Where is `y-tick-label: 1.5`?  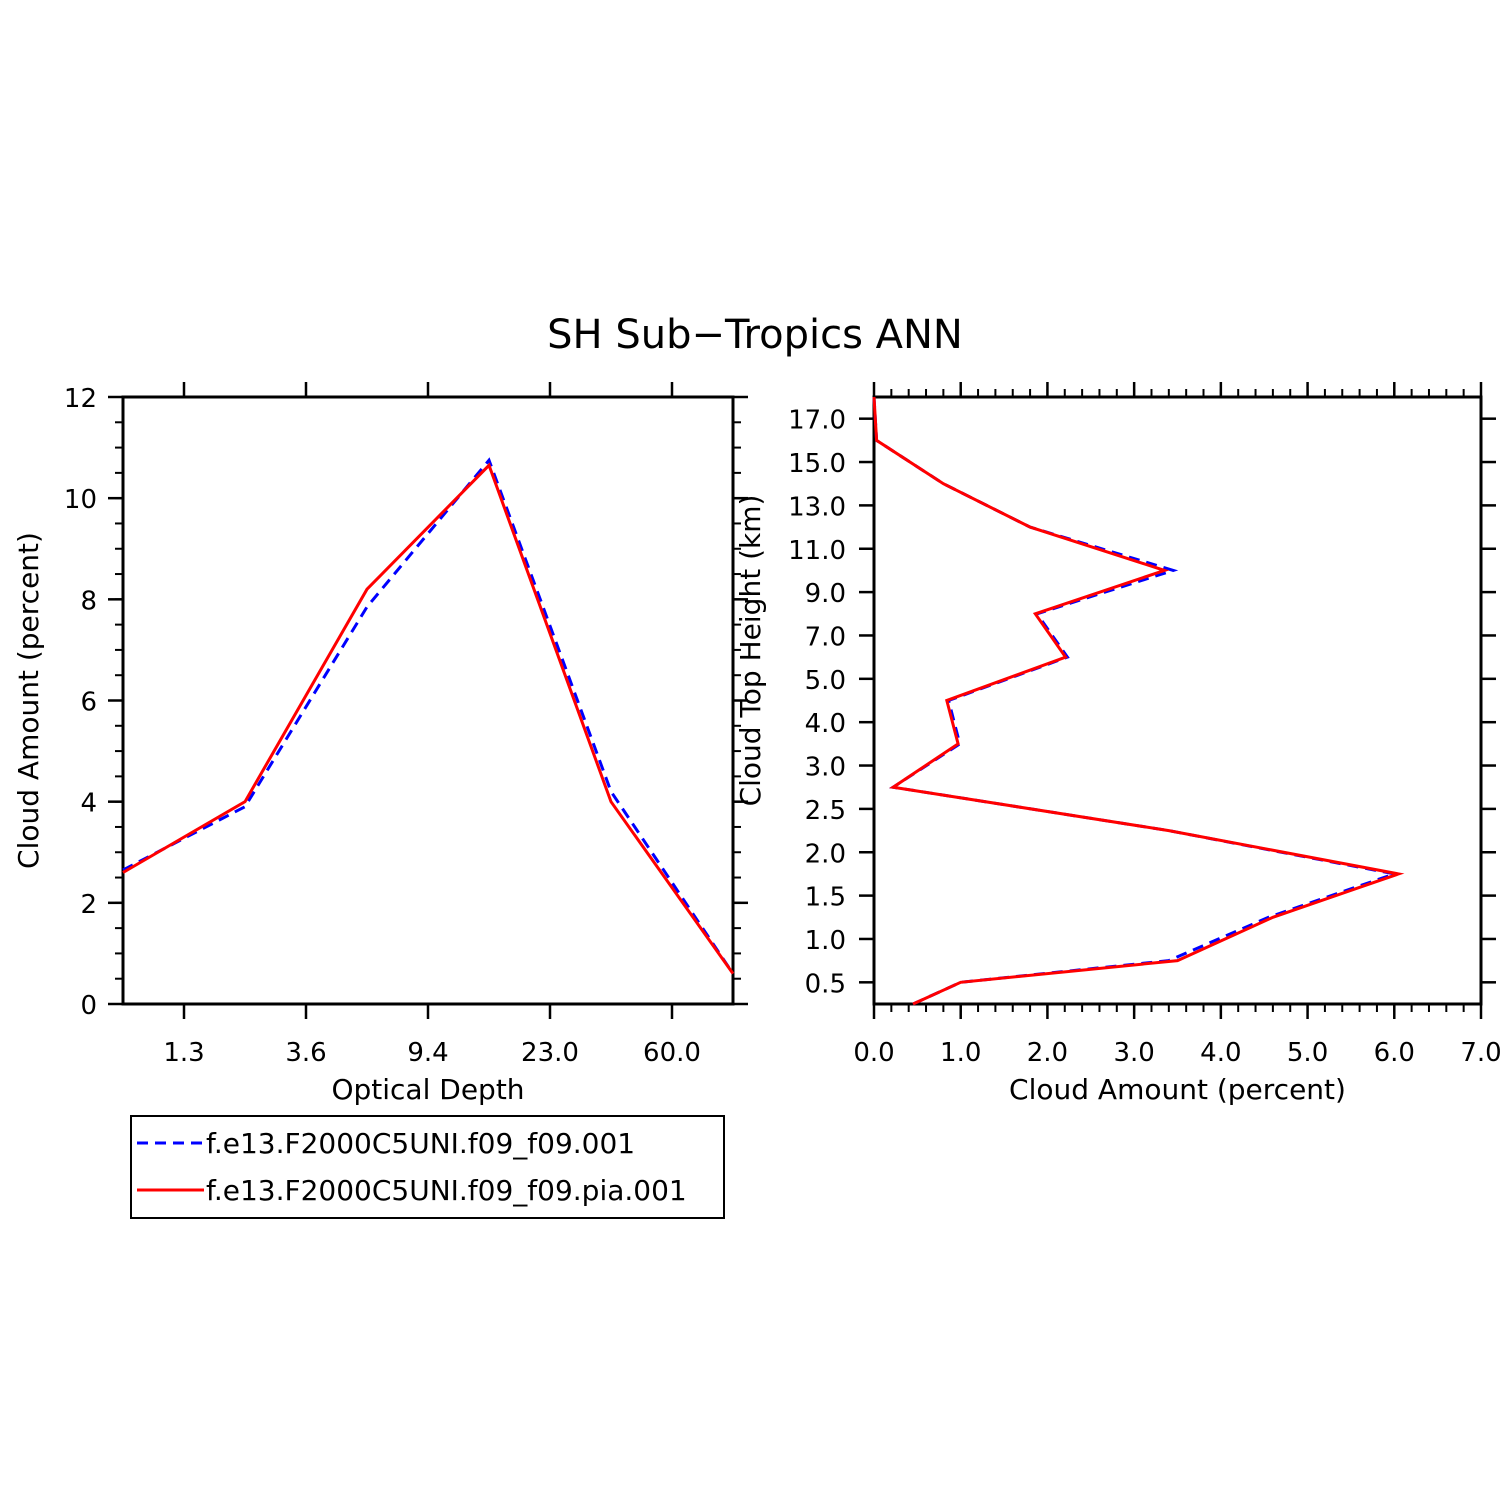
y-tick-label: 1.5 is located at coordinates (825, 898).